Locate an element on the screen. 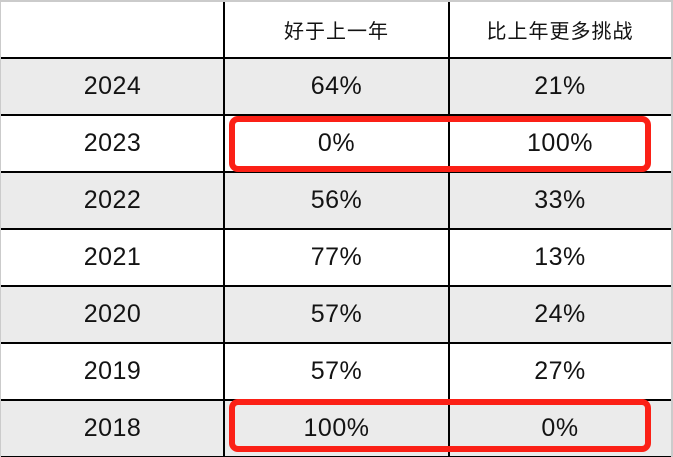 This screenshot has width=673, height=457. header-cell-empty is located at coordinates (112, 29).